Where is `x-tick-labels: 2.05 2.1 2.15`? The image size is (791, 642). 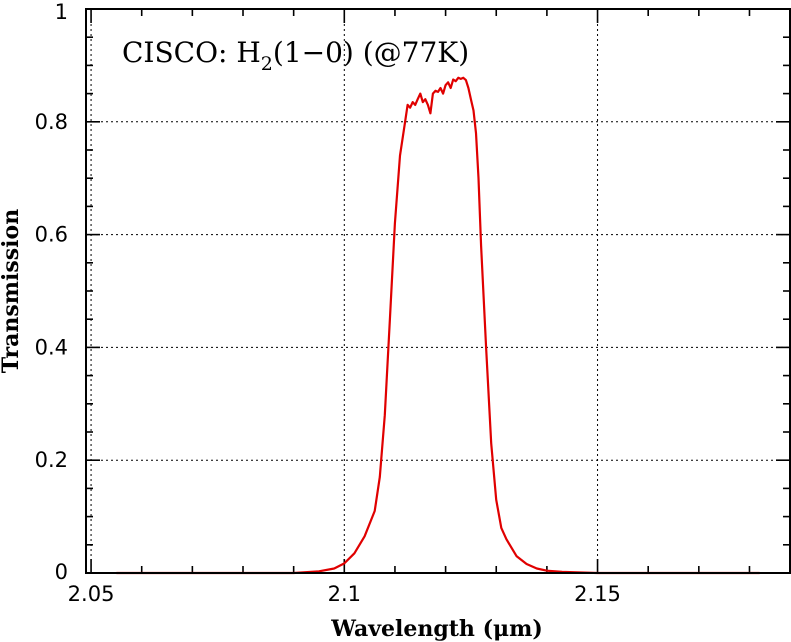 x-tick-labels: 2.05 2.1 2.15 is located at coordinates (344, 594).